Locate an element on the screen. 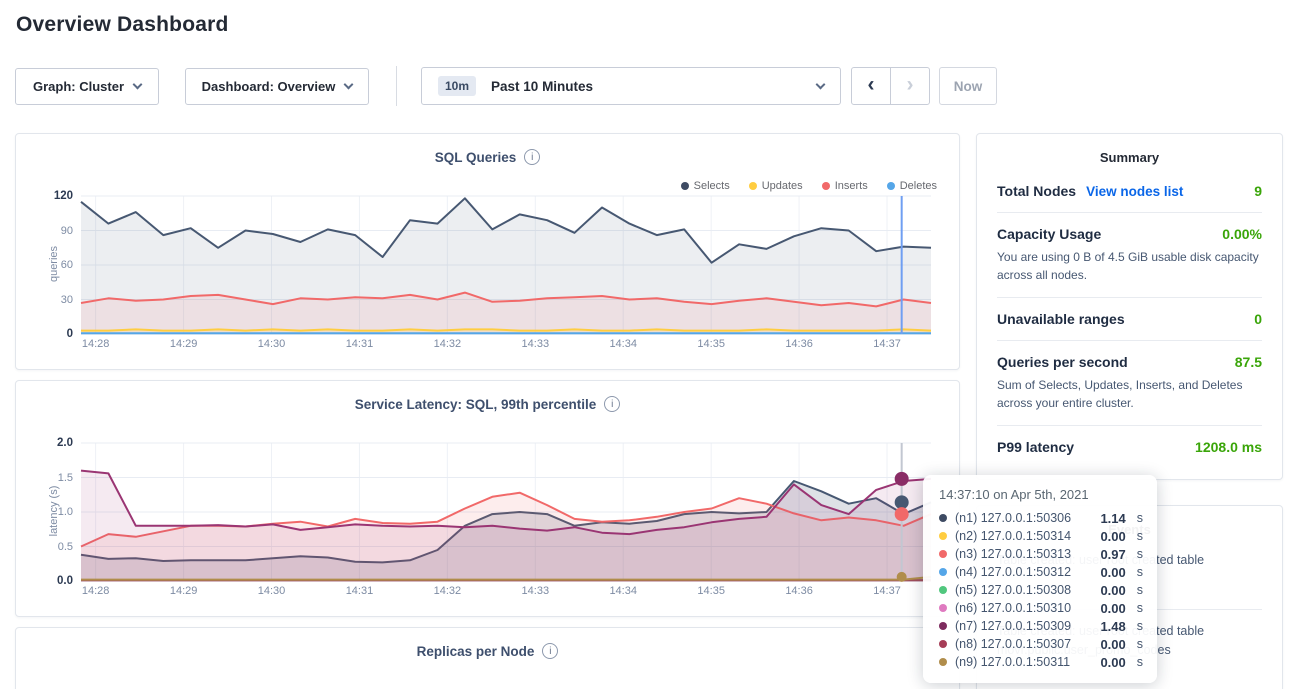  summary-row-header: P99 latency 1208.0 ms is located at coordinates (1129, 447).